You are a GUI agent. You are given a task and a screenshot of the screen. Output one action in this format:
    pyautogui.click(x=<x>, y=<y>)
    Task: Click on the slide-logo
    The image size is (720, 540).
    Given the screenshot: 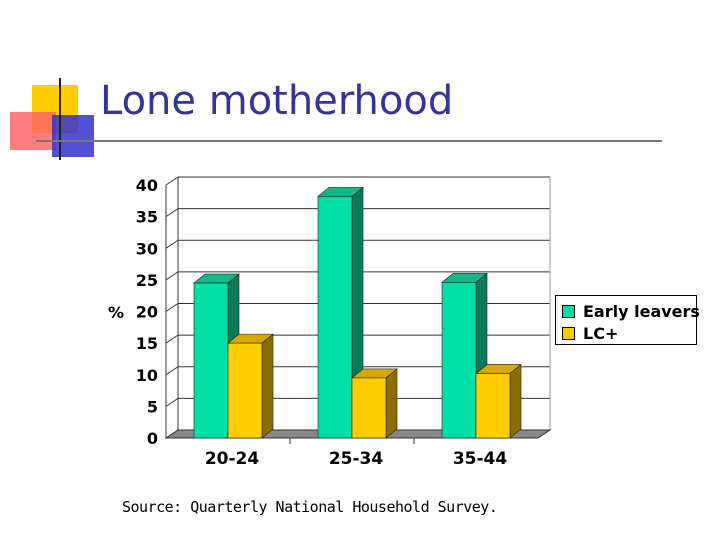 What is the action you would take?
    pyautogui.click(x=52, y=119)
    